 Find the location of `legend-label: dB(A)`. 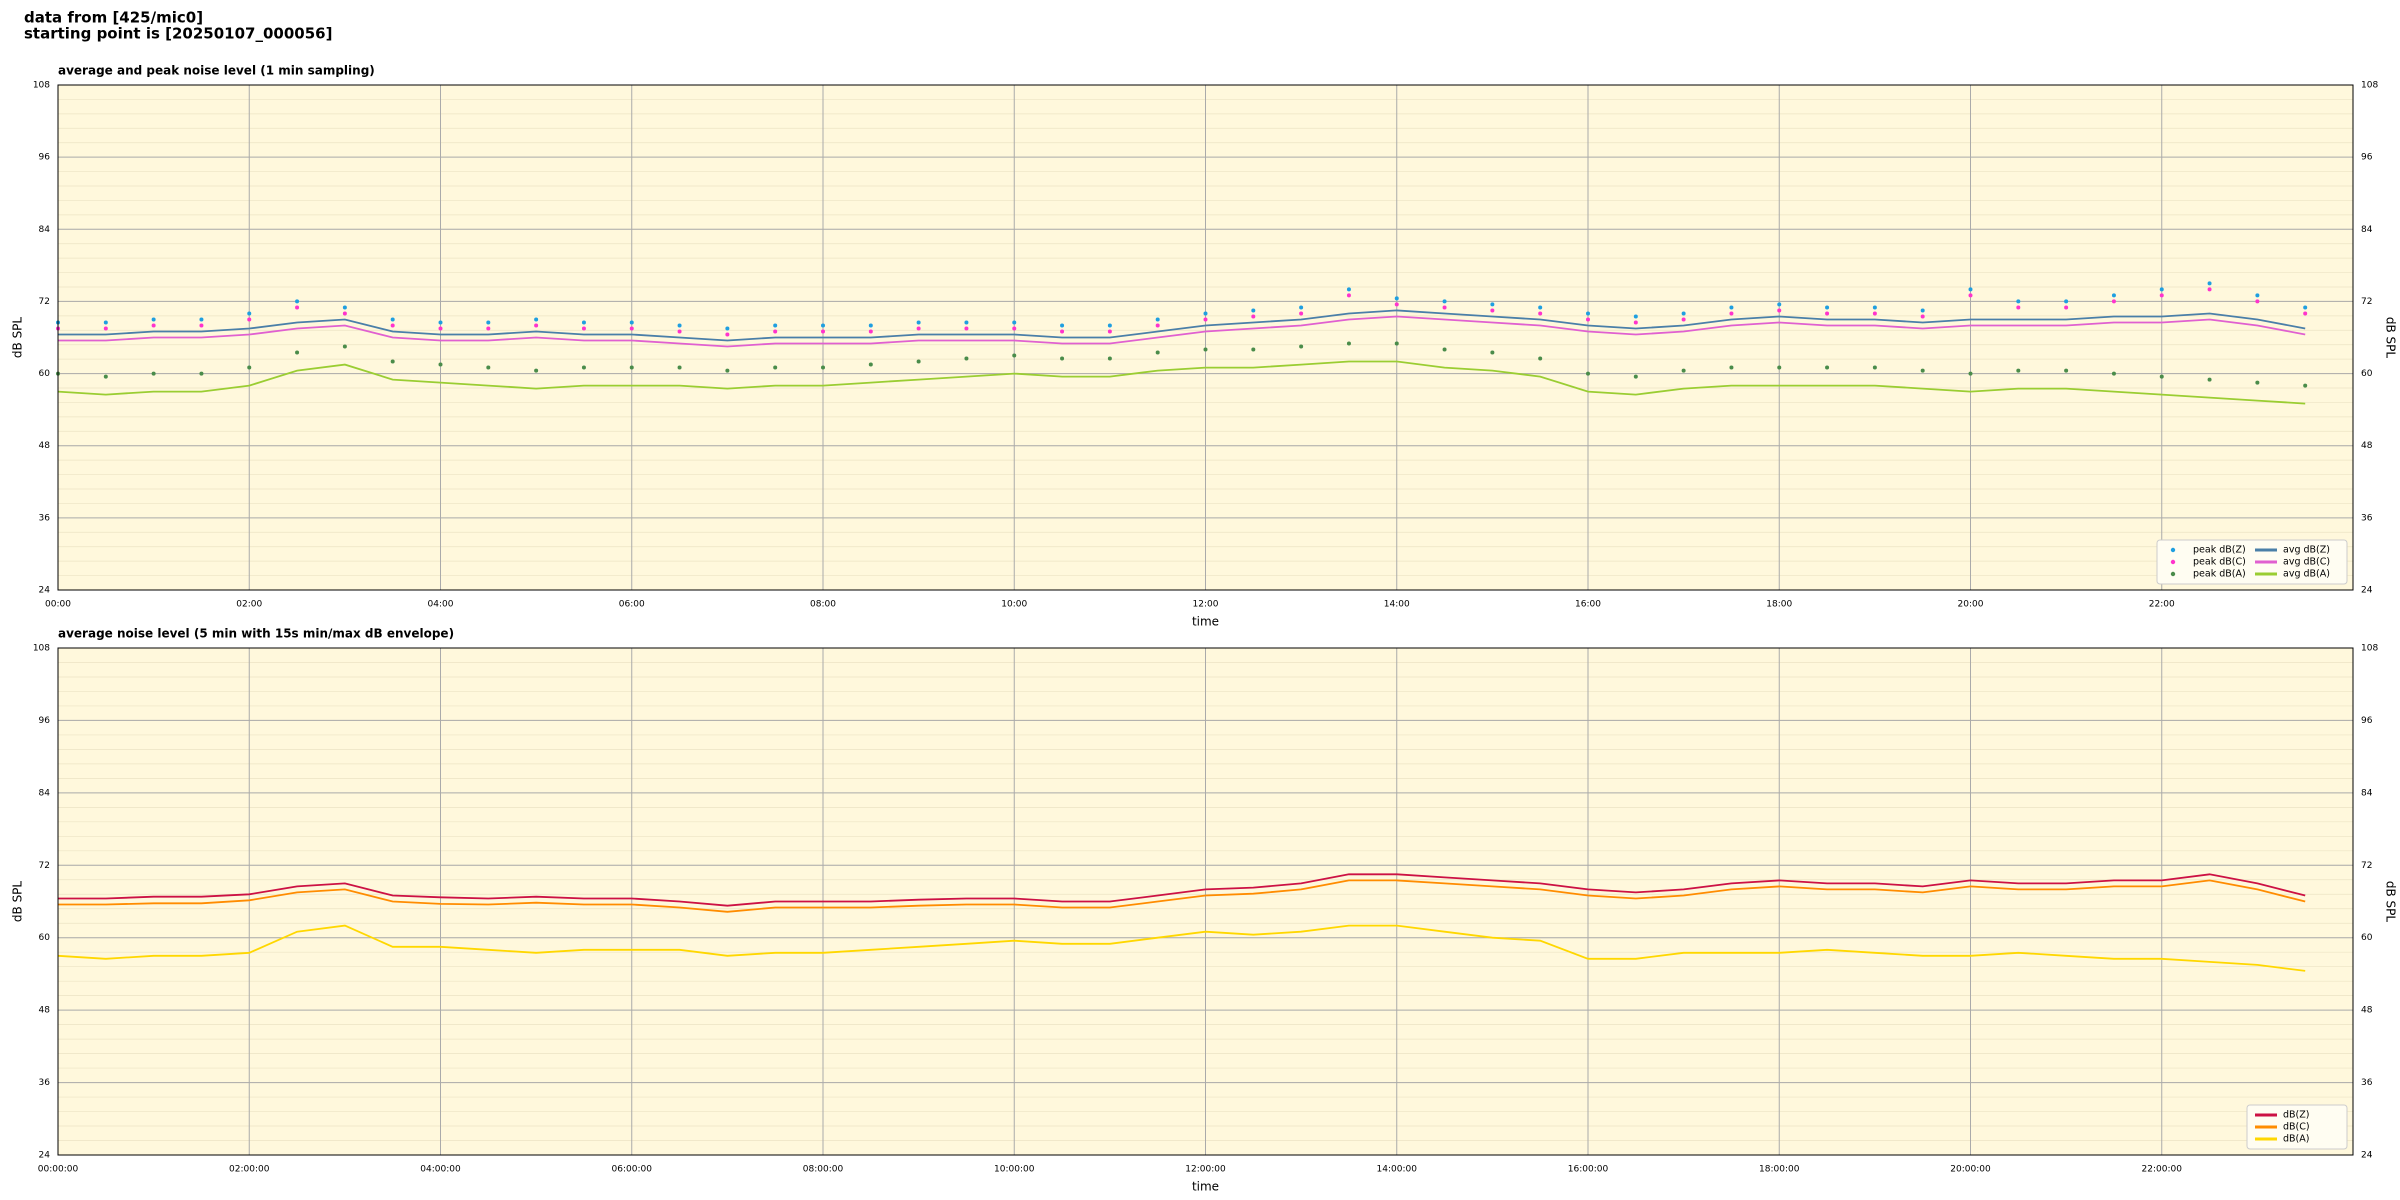

legend-label: dB(A) is located at coordinates (2296, 1139).